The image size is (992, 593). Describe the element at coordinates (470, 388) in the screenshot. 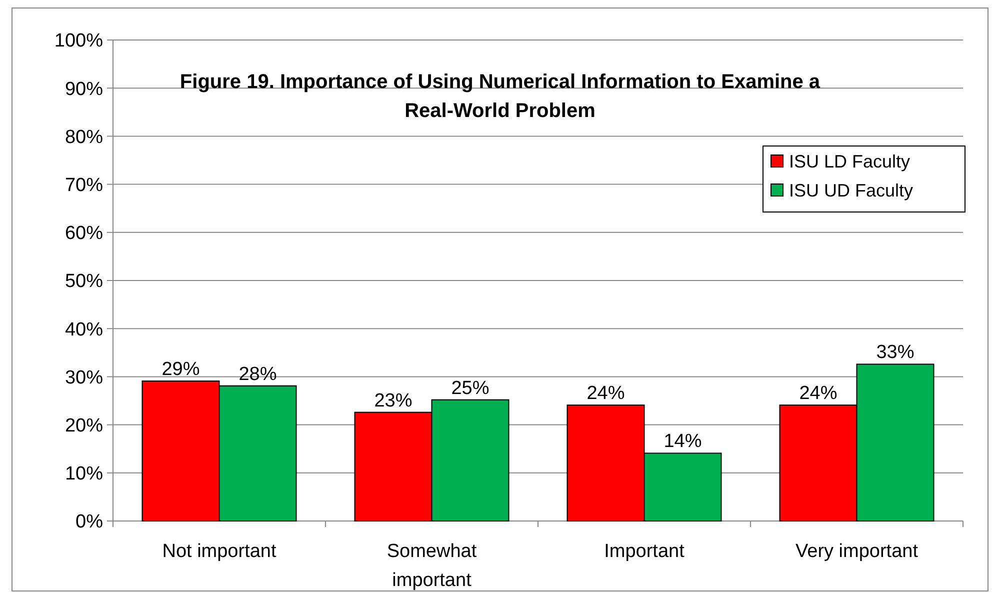

I see `data-label: 25%` at that location.